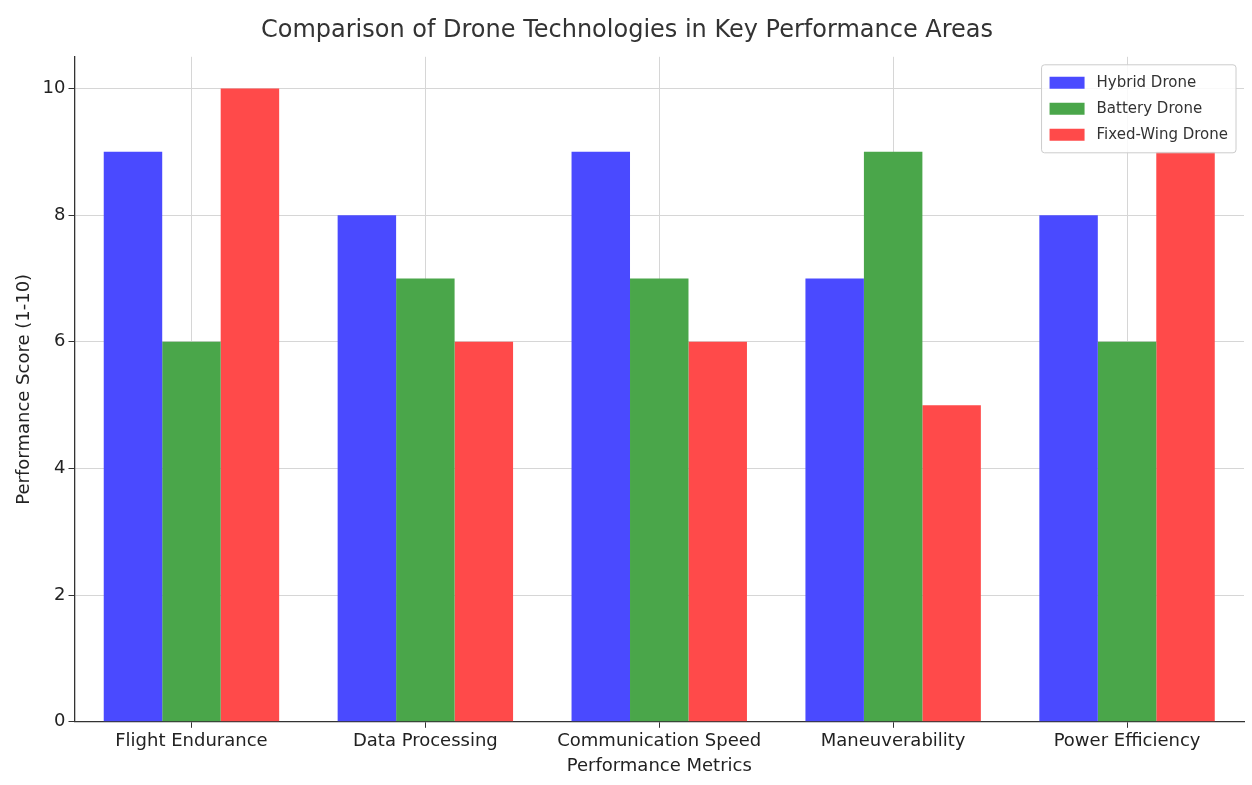 This screenshot has width=1252, height=785. I want to click on y-tick-label: 2, so click(60, 593).